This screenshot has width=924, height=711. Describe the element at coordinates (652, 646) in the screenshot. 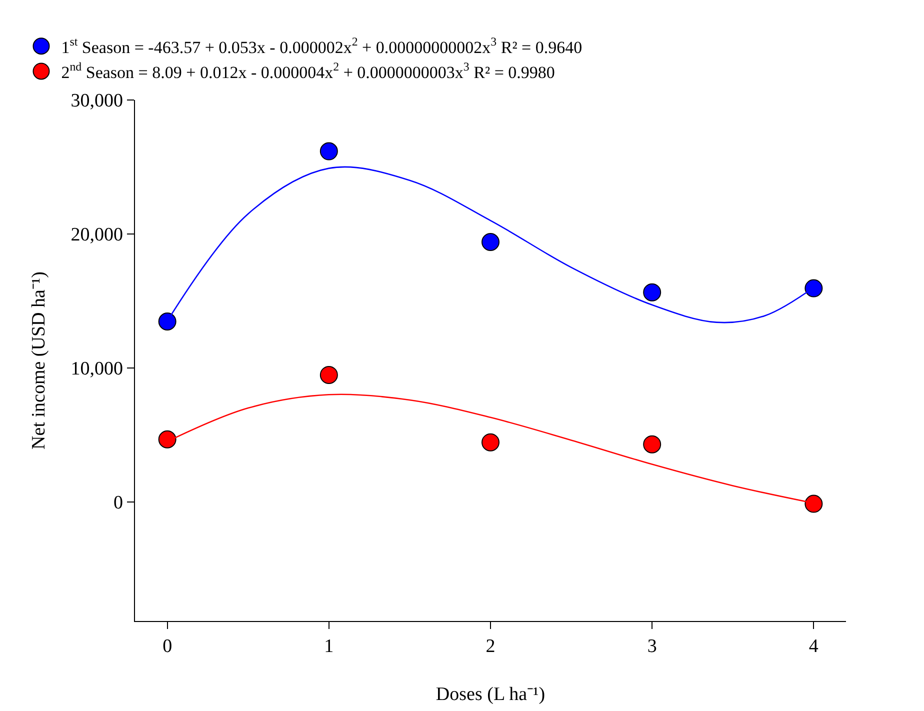

I see `x-tick-label: 3` at that location.